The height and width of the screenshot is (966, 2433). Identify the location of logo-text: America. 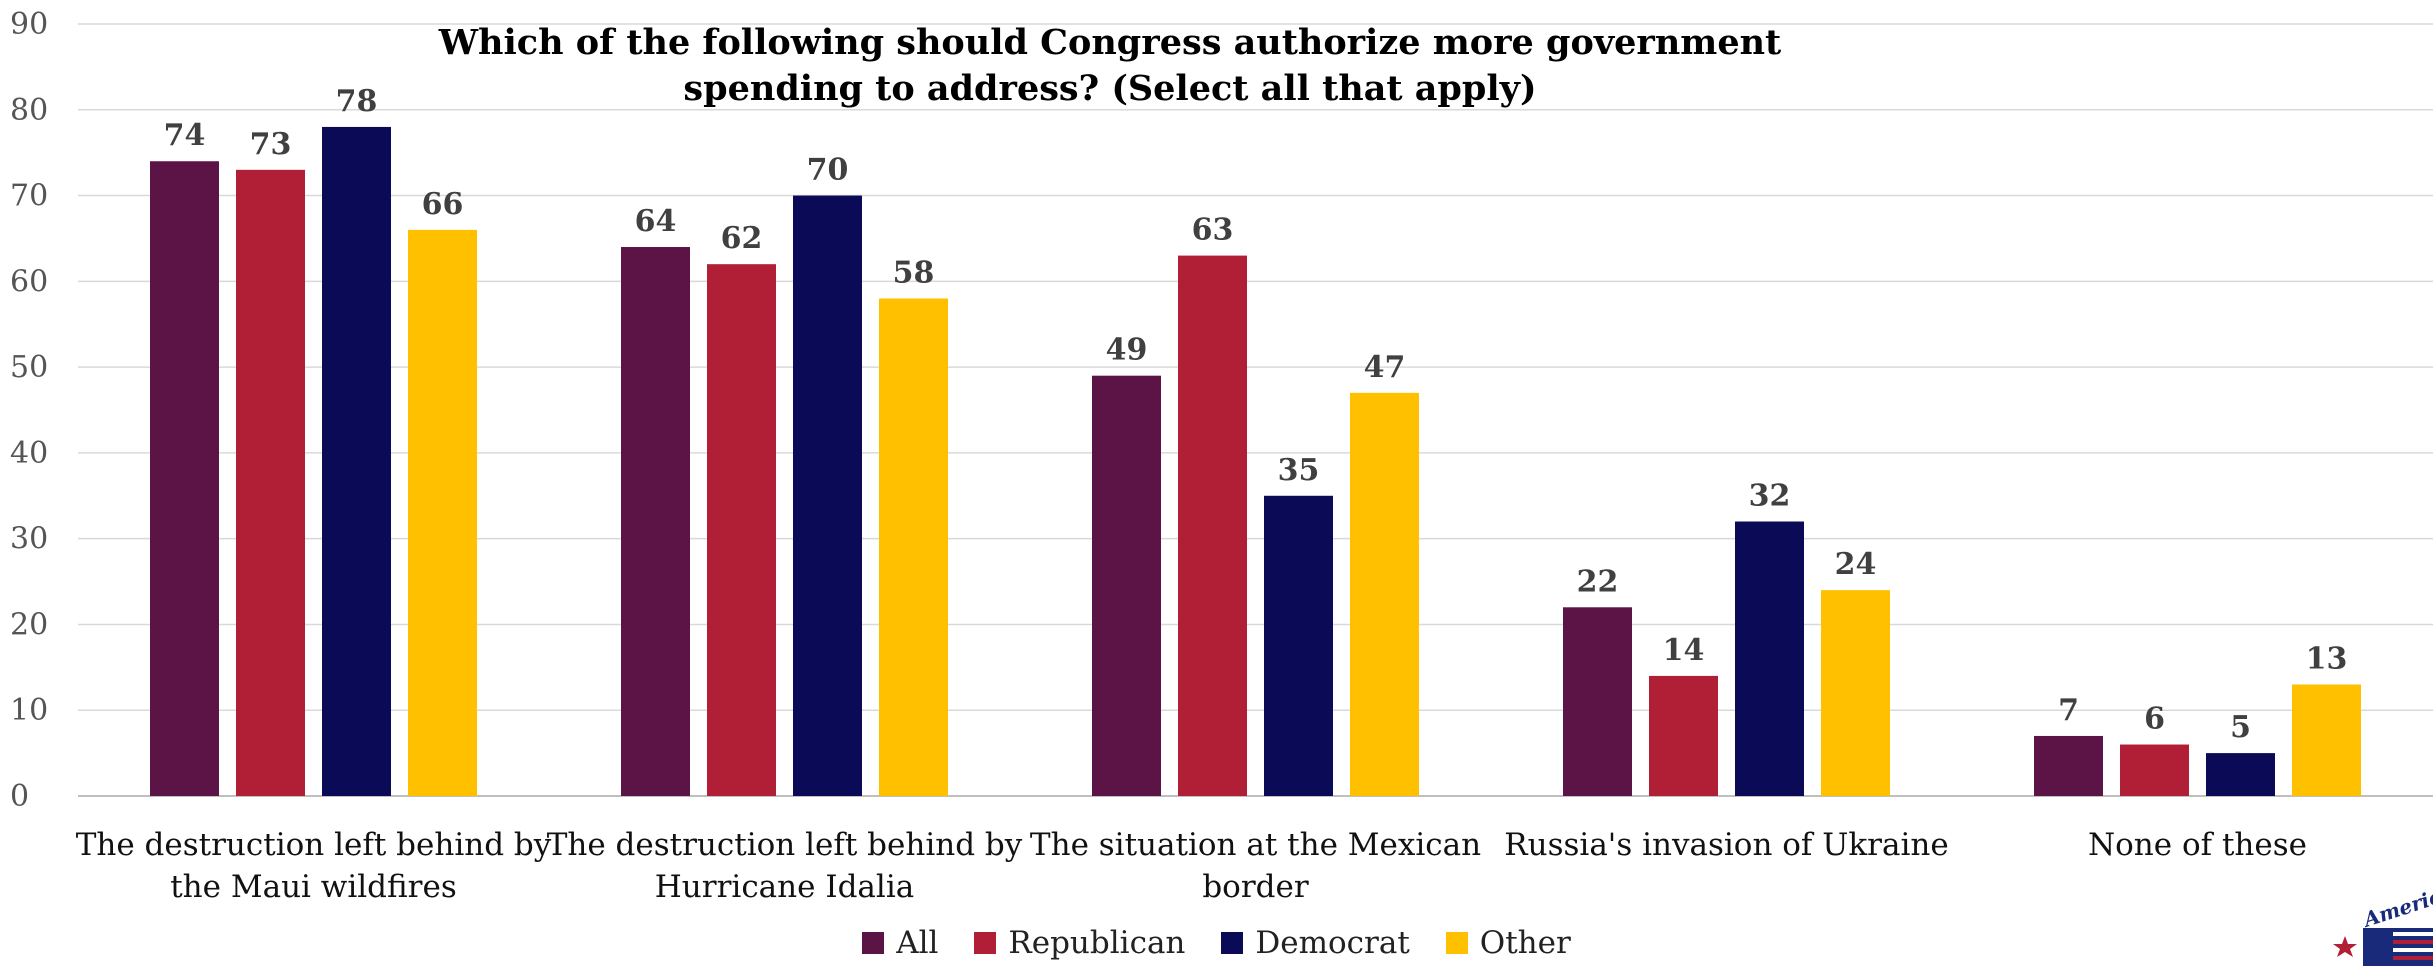
(2396, 906).